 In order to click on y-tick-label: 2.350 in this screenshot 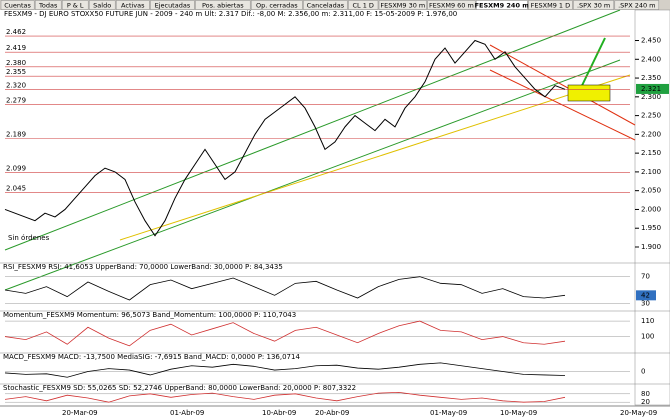, I will do `click(651, 78)`.